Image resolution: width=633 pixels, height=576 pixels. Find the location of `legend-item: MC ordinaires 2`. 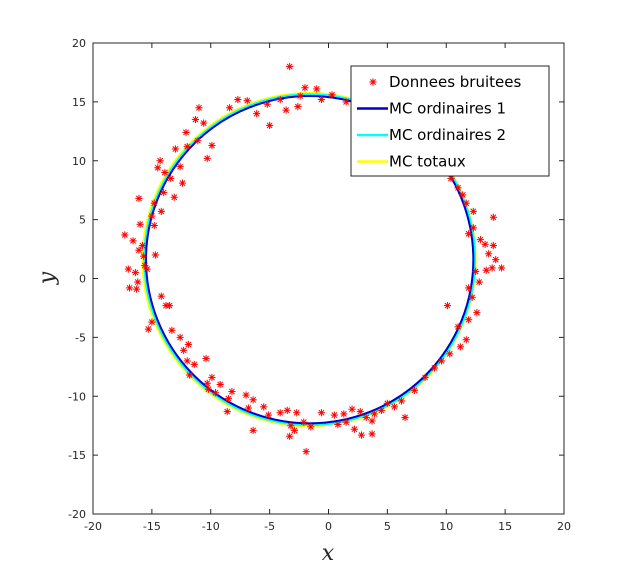

legend-item: MC ordinaires 2 is located at coordinates (431, 135).